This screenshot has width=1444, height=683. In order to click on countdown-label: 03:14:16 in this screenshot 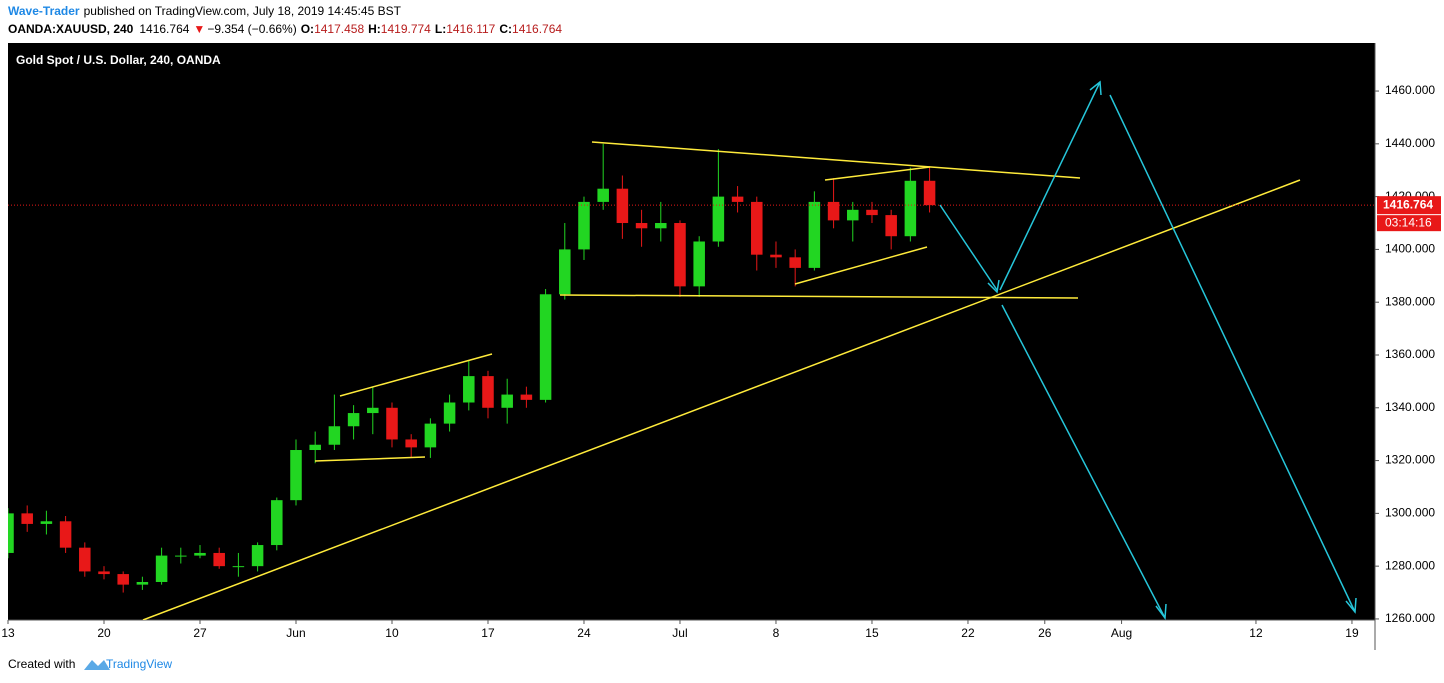, I will do `click(1408, 222)`.